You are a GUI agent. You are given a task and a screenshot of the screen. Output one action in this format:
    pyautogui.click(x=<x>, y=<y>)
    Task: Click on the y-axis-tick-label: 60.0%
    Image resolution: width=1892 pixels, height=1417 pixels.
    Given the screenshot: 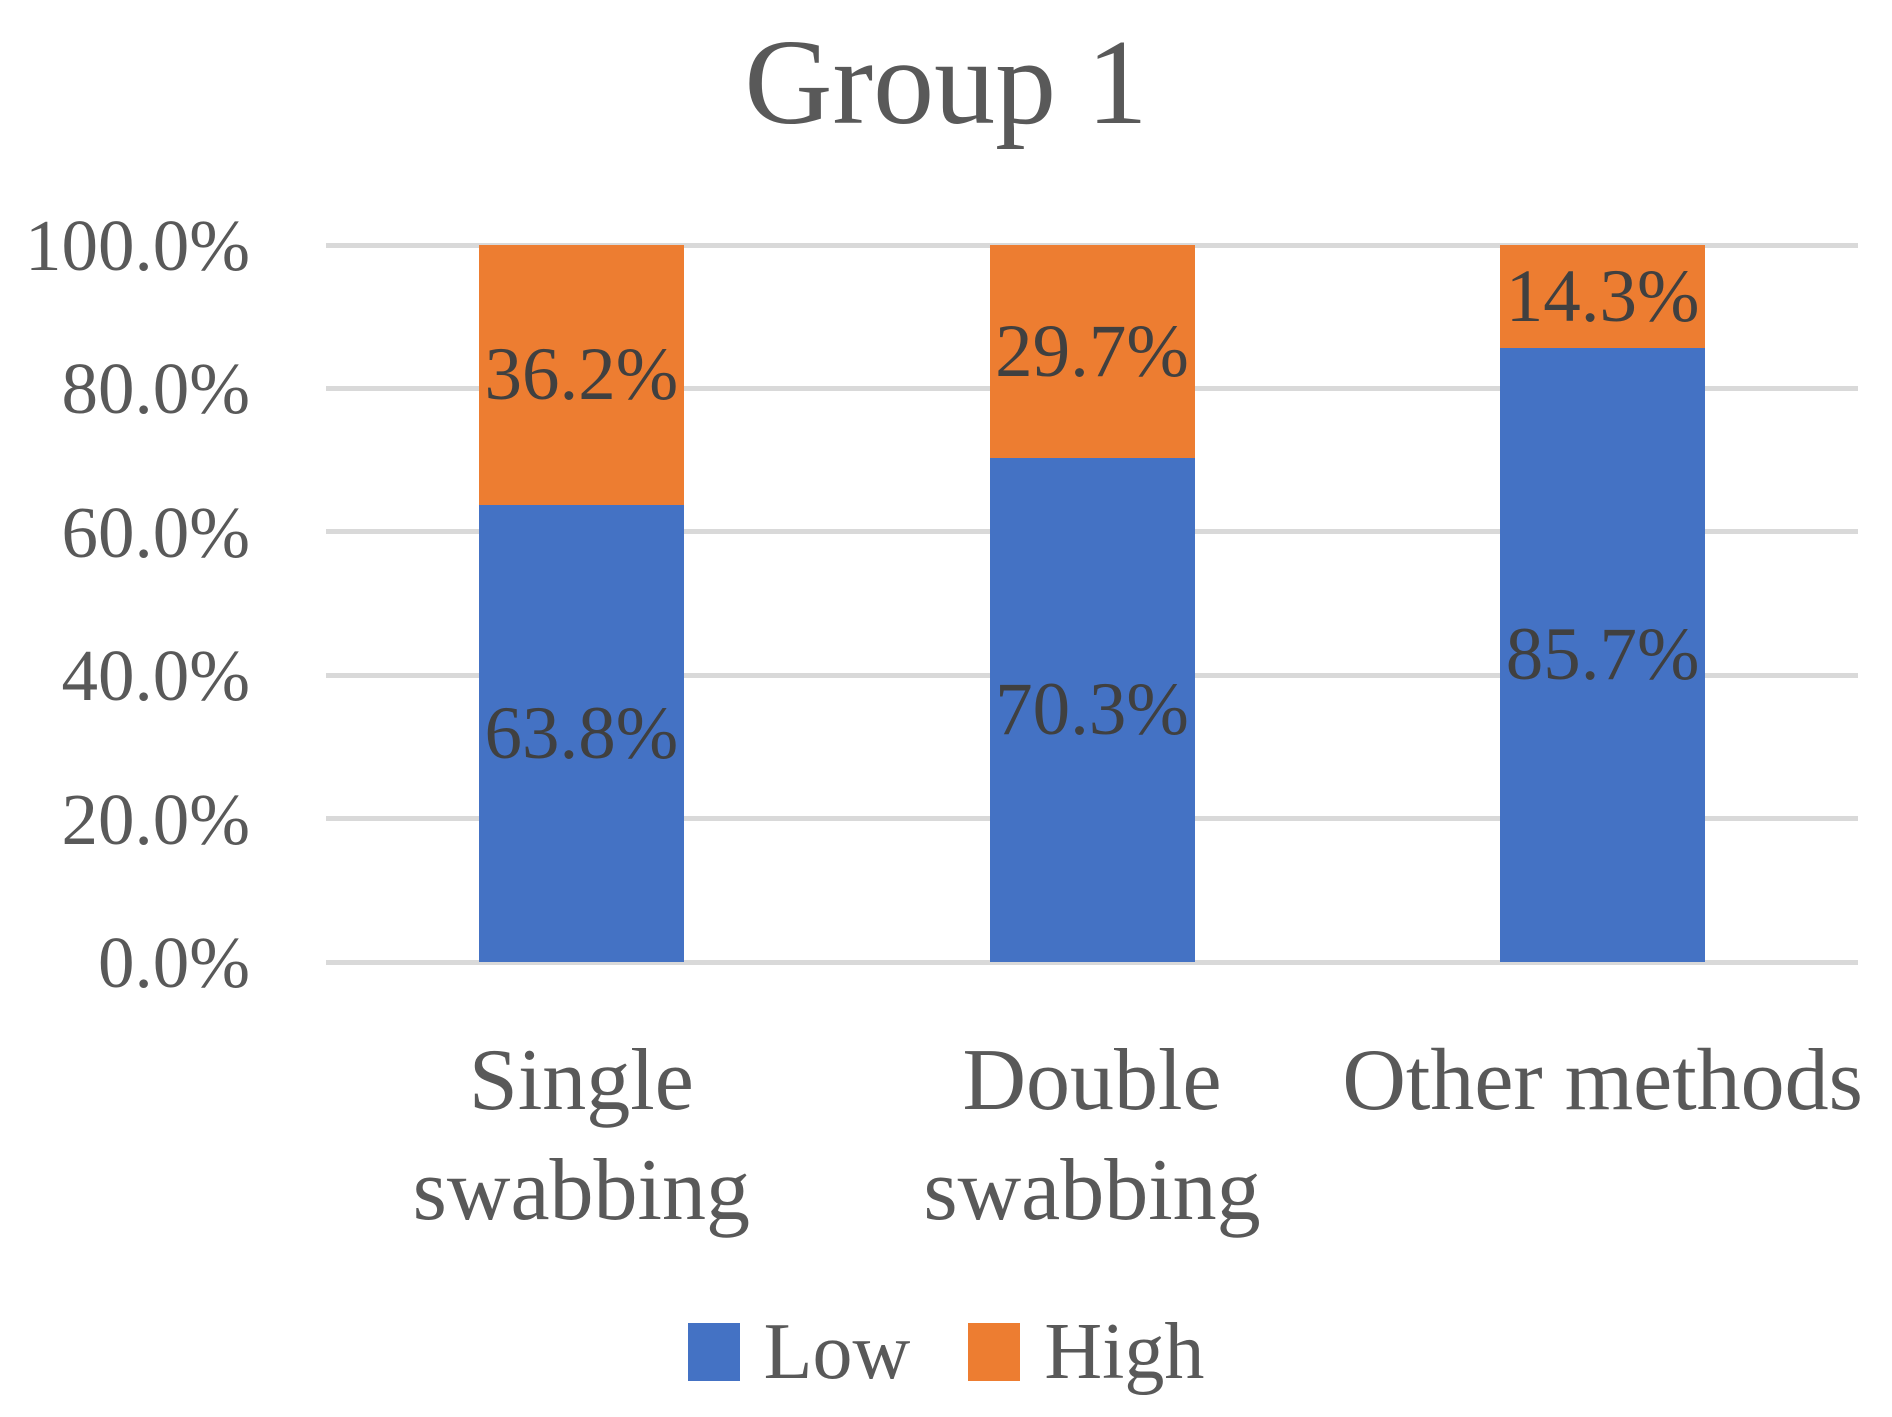 What is the action you would take?
    pyautogui.click(x=155, y=532)
    